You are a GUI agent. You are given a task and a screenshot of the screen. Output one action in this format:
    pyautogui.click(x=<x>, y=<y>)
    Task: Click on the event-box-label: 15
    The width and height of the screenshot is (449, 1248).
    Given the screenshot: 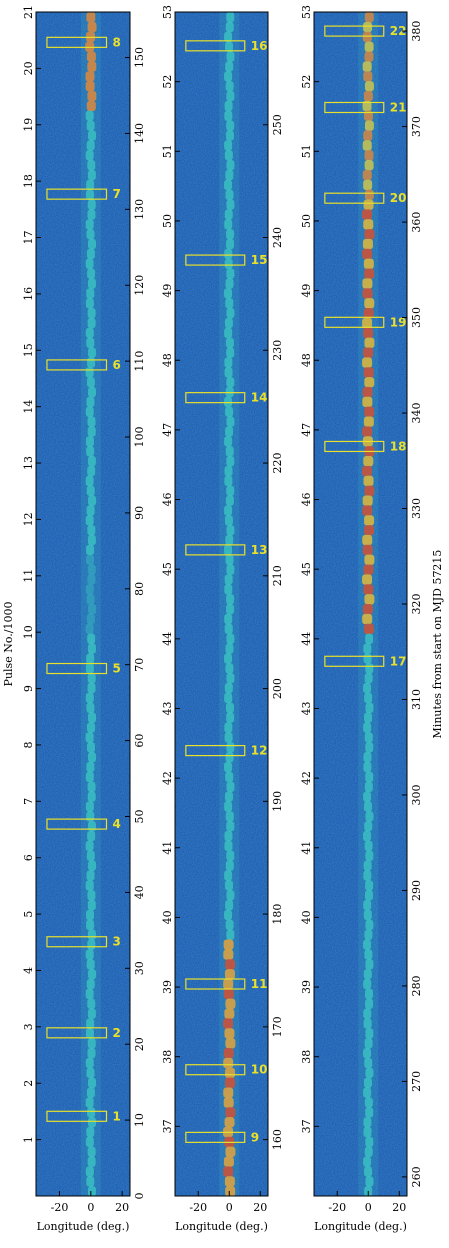 What is the action you would take?
    pyautogui.click(x=259, y=260)
    